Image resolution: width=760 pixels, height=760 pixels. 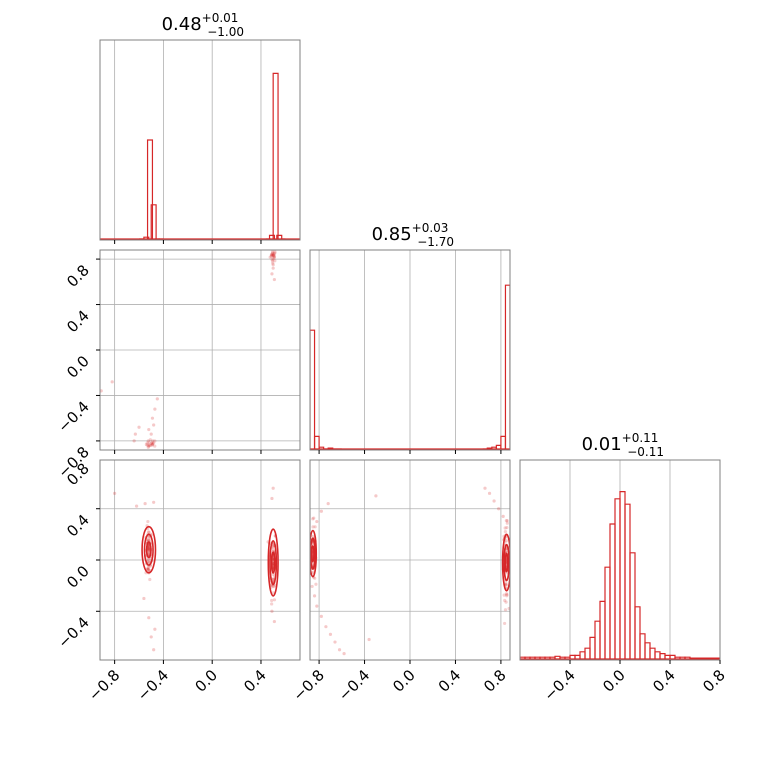 I want to click on xtick-label-param-2-3: 0.4, so click(x=450, y=681).